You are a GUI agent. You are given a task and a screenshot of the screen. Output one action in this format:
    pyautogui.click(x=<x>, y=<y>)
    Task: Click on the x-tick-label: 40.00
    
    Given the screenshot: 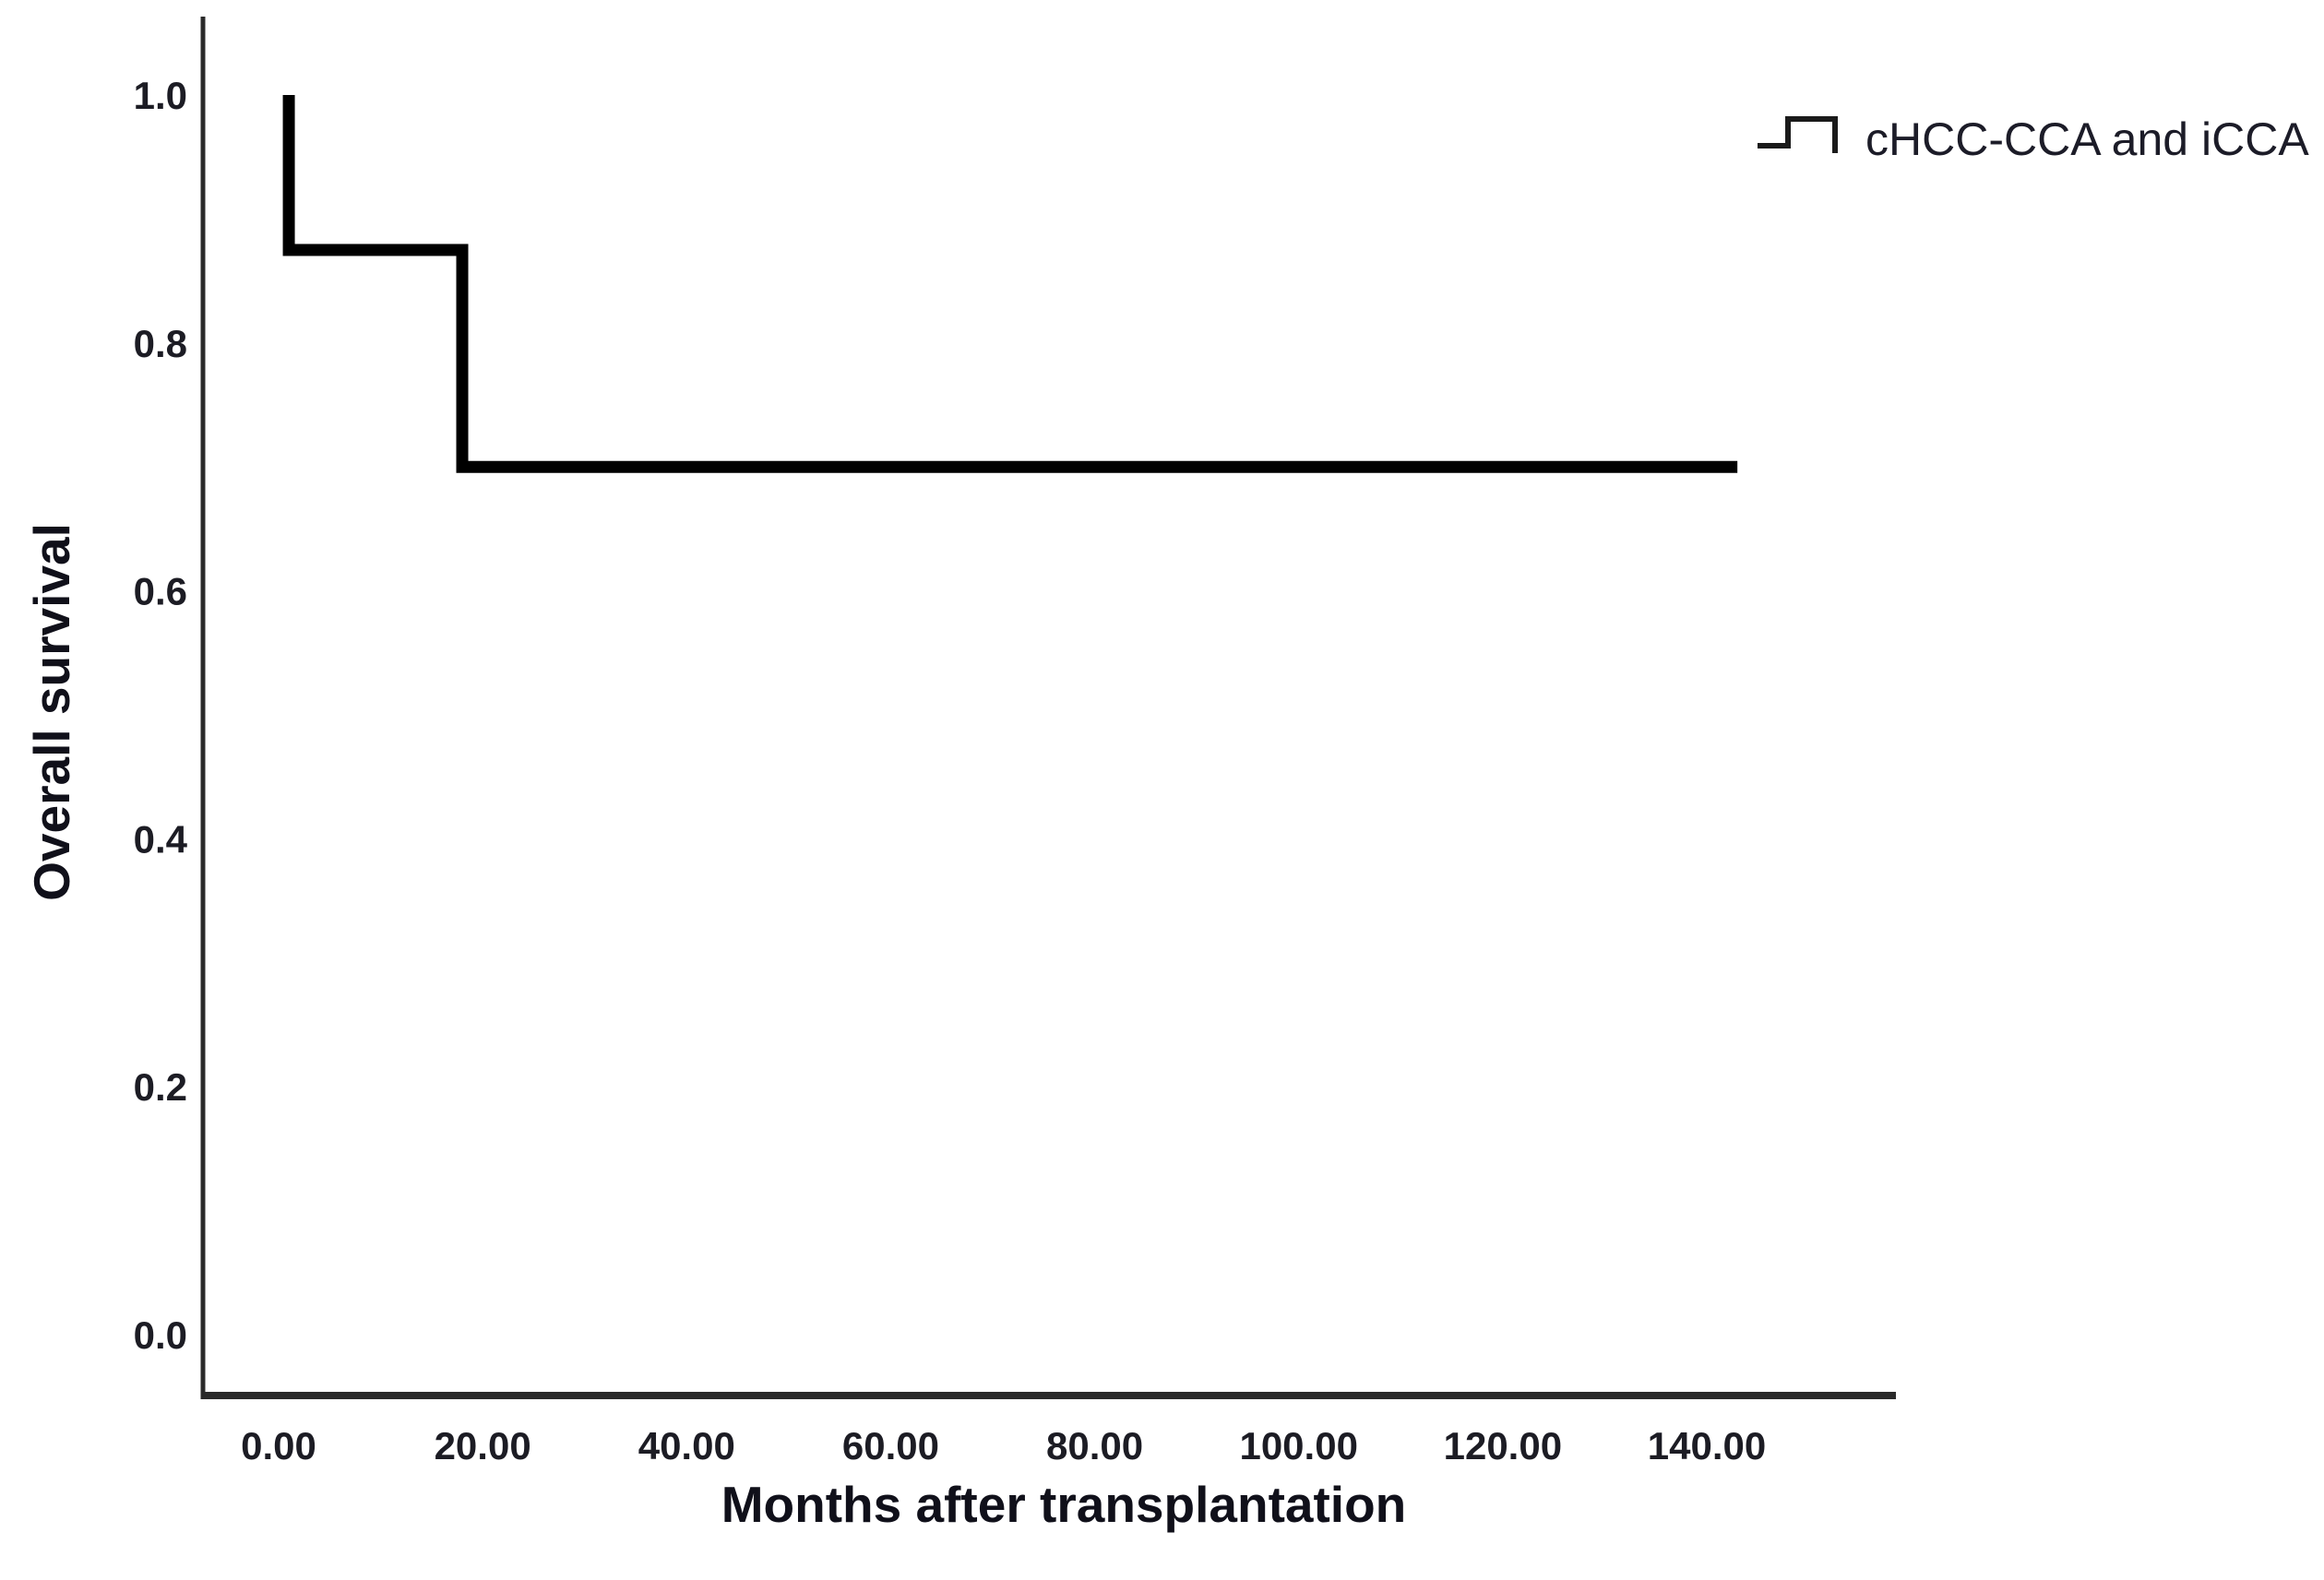 What is the action you would take?
    pyautogui.click(x=686, y=1445)
    